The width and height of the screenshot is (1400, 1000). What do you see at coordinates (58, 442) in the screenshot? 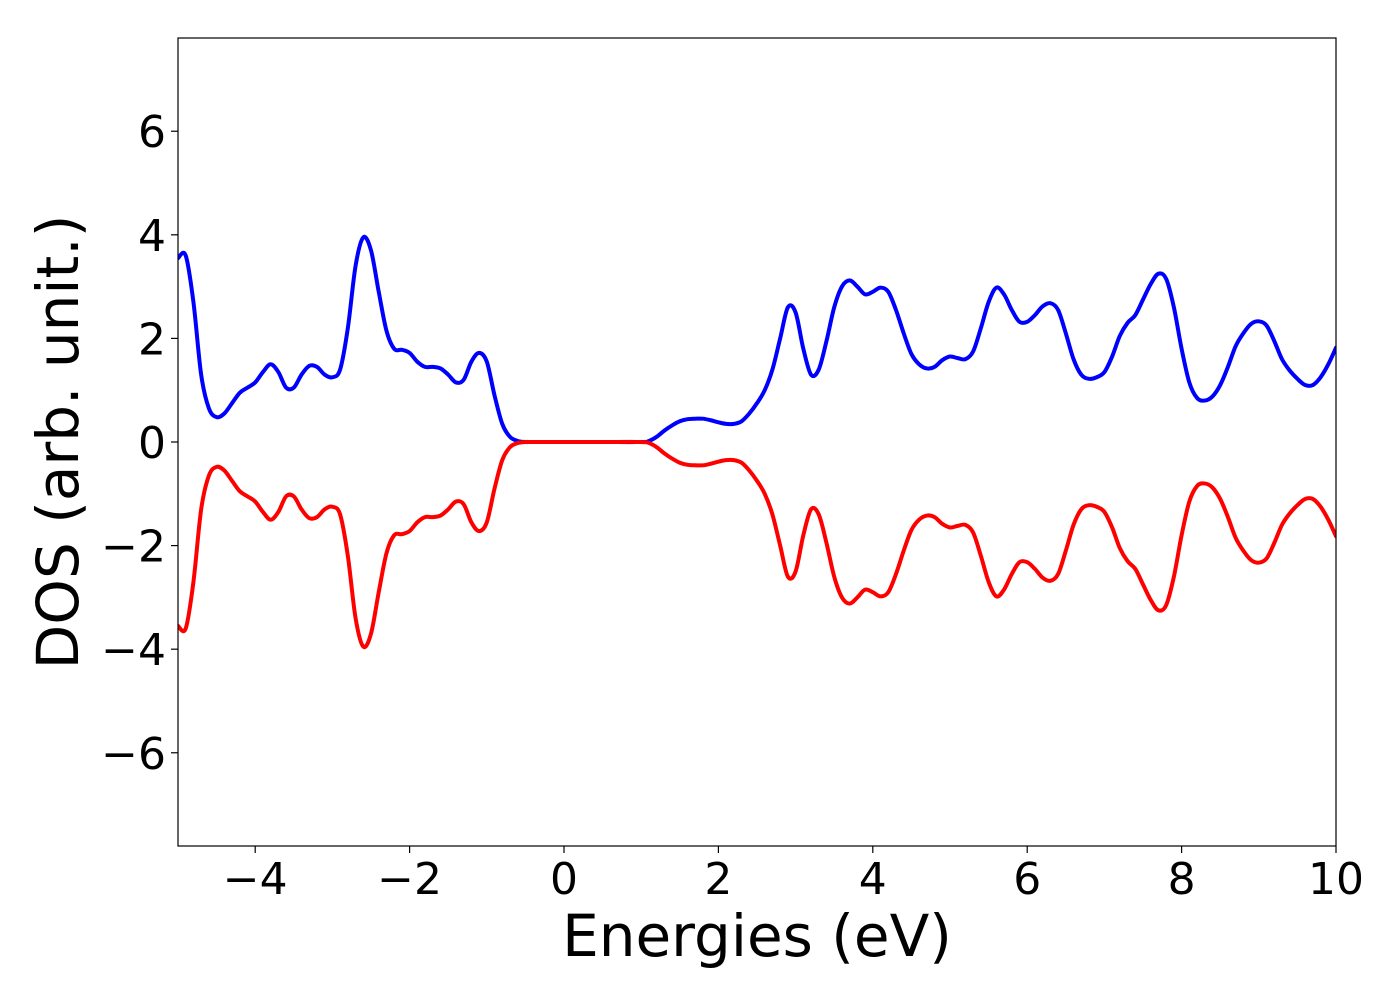
I see `y-axis-label: DOS (arb. unit.)` at bounding box center [58, 442].